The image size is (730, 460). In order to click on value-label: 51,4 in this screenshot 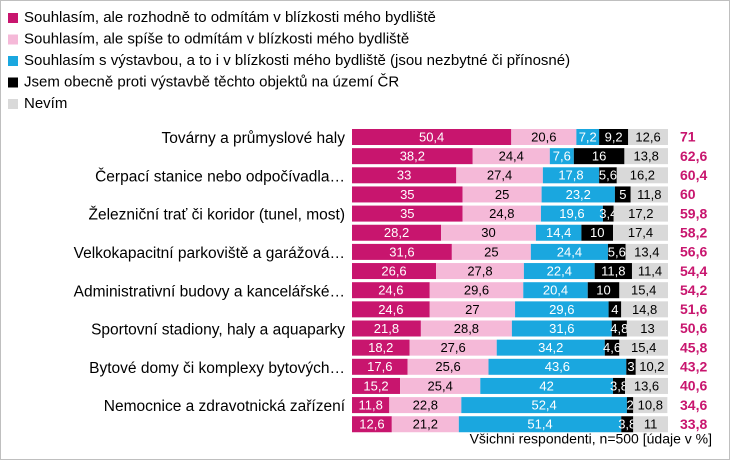, I will do `click(539, 424)`.